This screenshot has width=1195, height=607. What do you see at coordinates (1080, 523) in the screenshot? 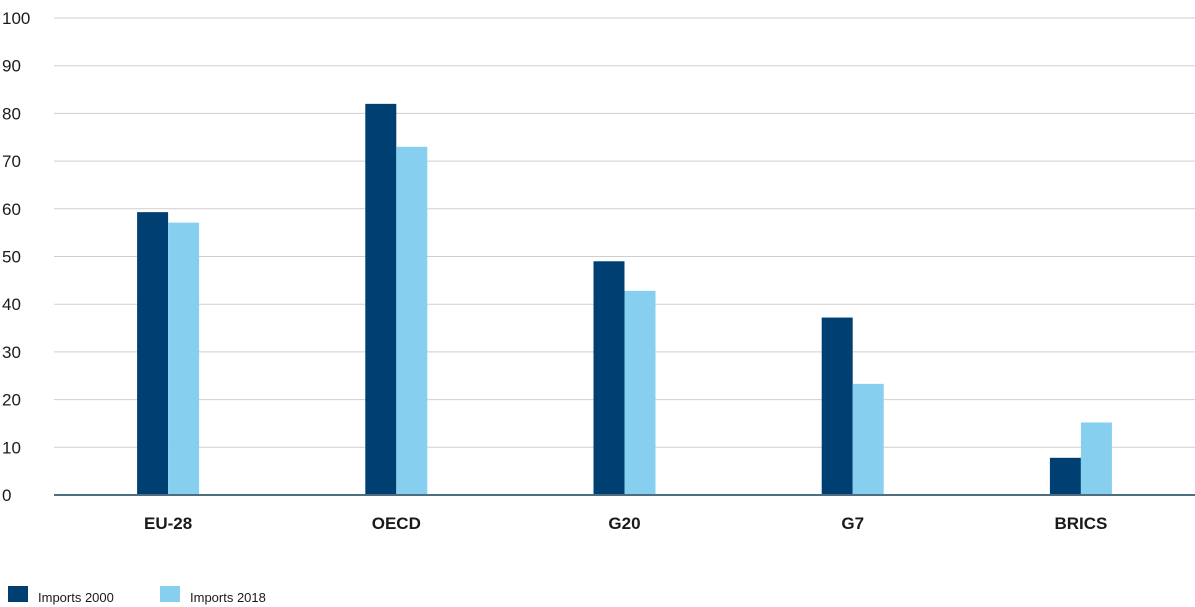
I see `x-category-label: BRICS` at bounding box center [1080, 523].